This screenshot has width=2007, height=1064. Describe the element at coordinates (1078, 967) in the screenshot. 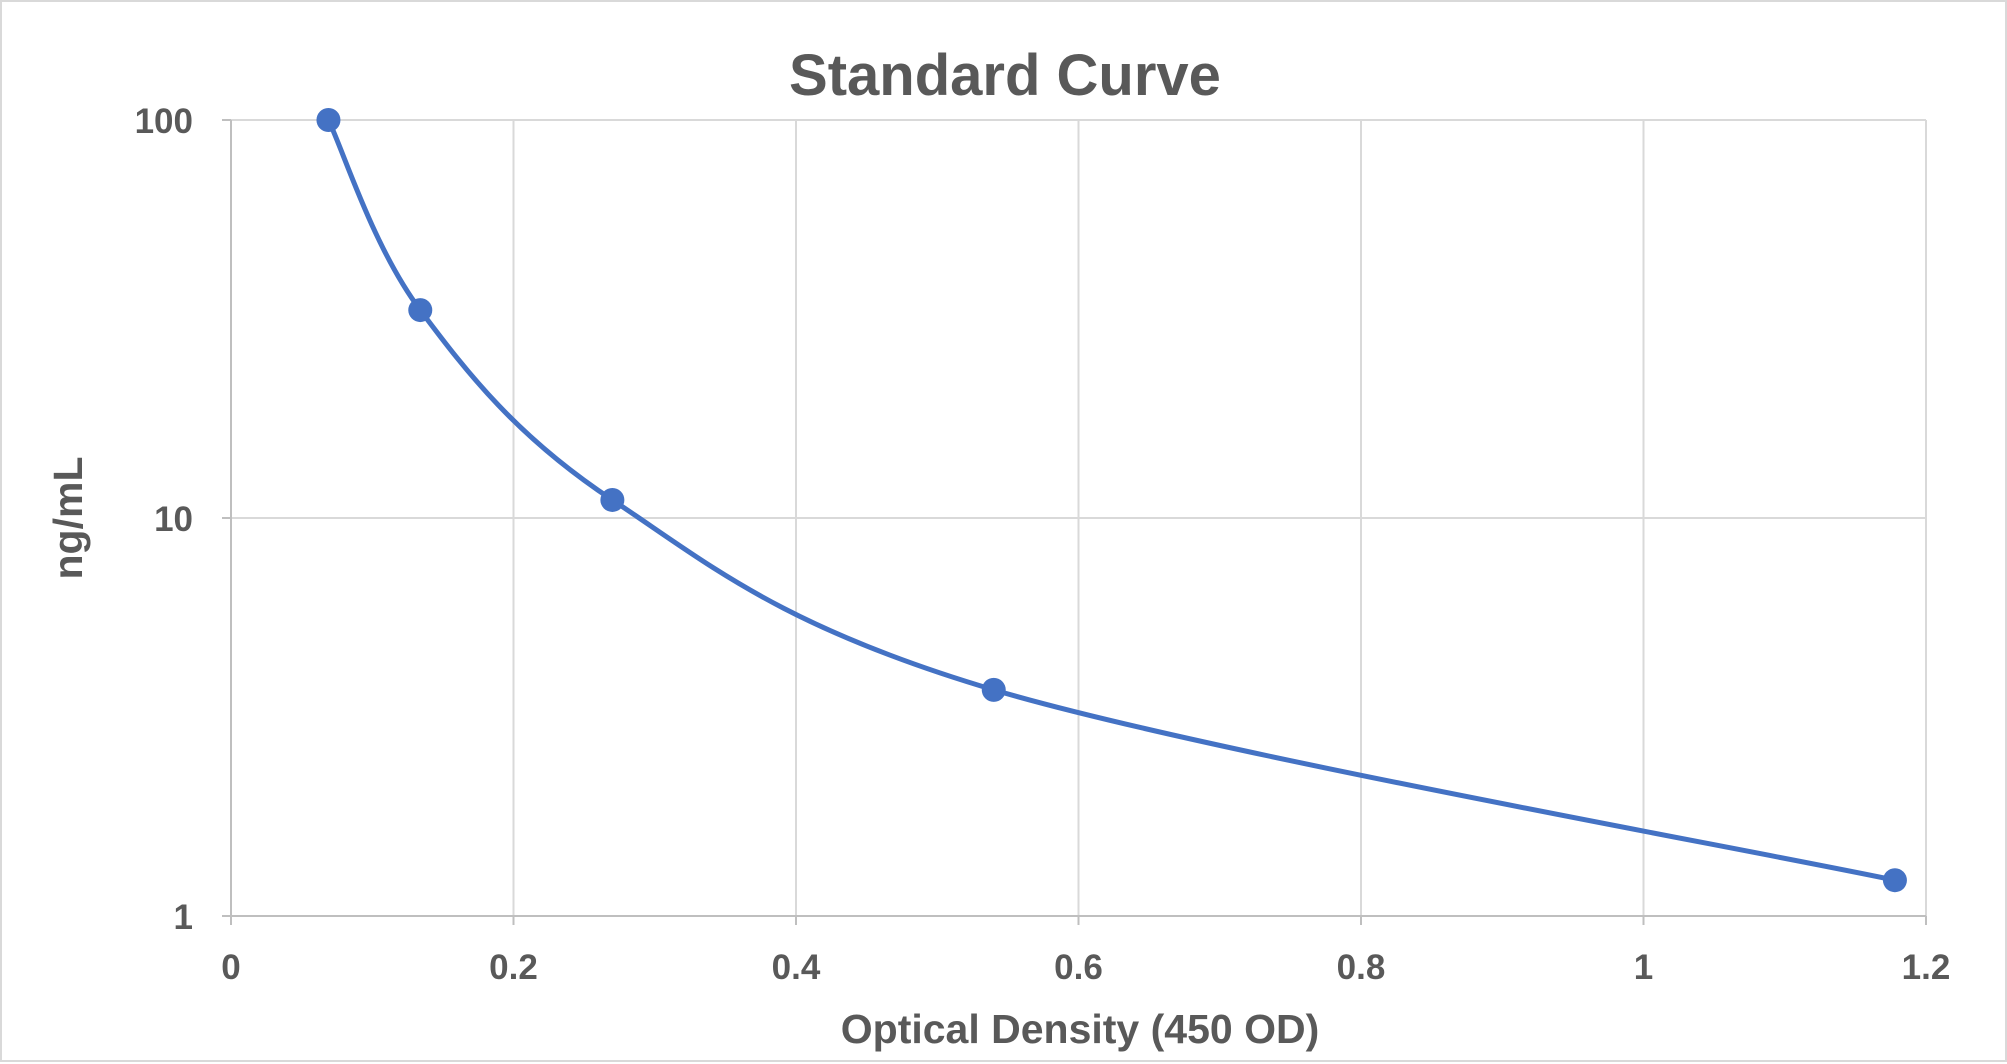

I see `x-tick-label: 0.6` at that location.